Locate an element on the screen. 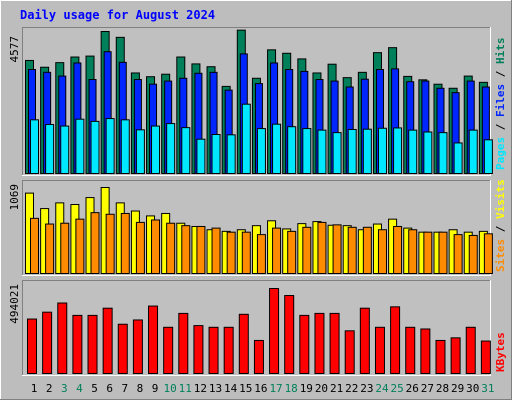  x-tick-label-day-4: 4 is located at coordinates (79, 388).